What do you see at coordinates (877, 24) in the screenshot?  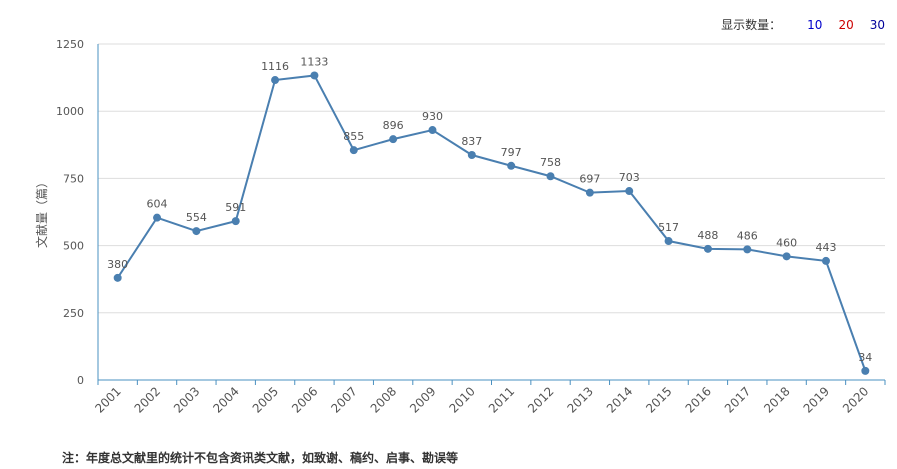 I see `display-count-option-30: 30` at bounding box center [877, 24].